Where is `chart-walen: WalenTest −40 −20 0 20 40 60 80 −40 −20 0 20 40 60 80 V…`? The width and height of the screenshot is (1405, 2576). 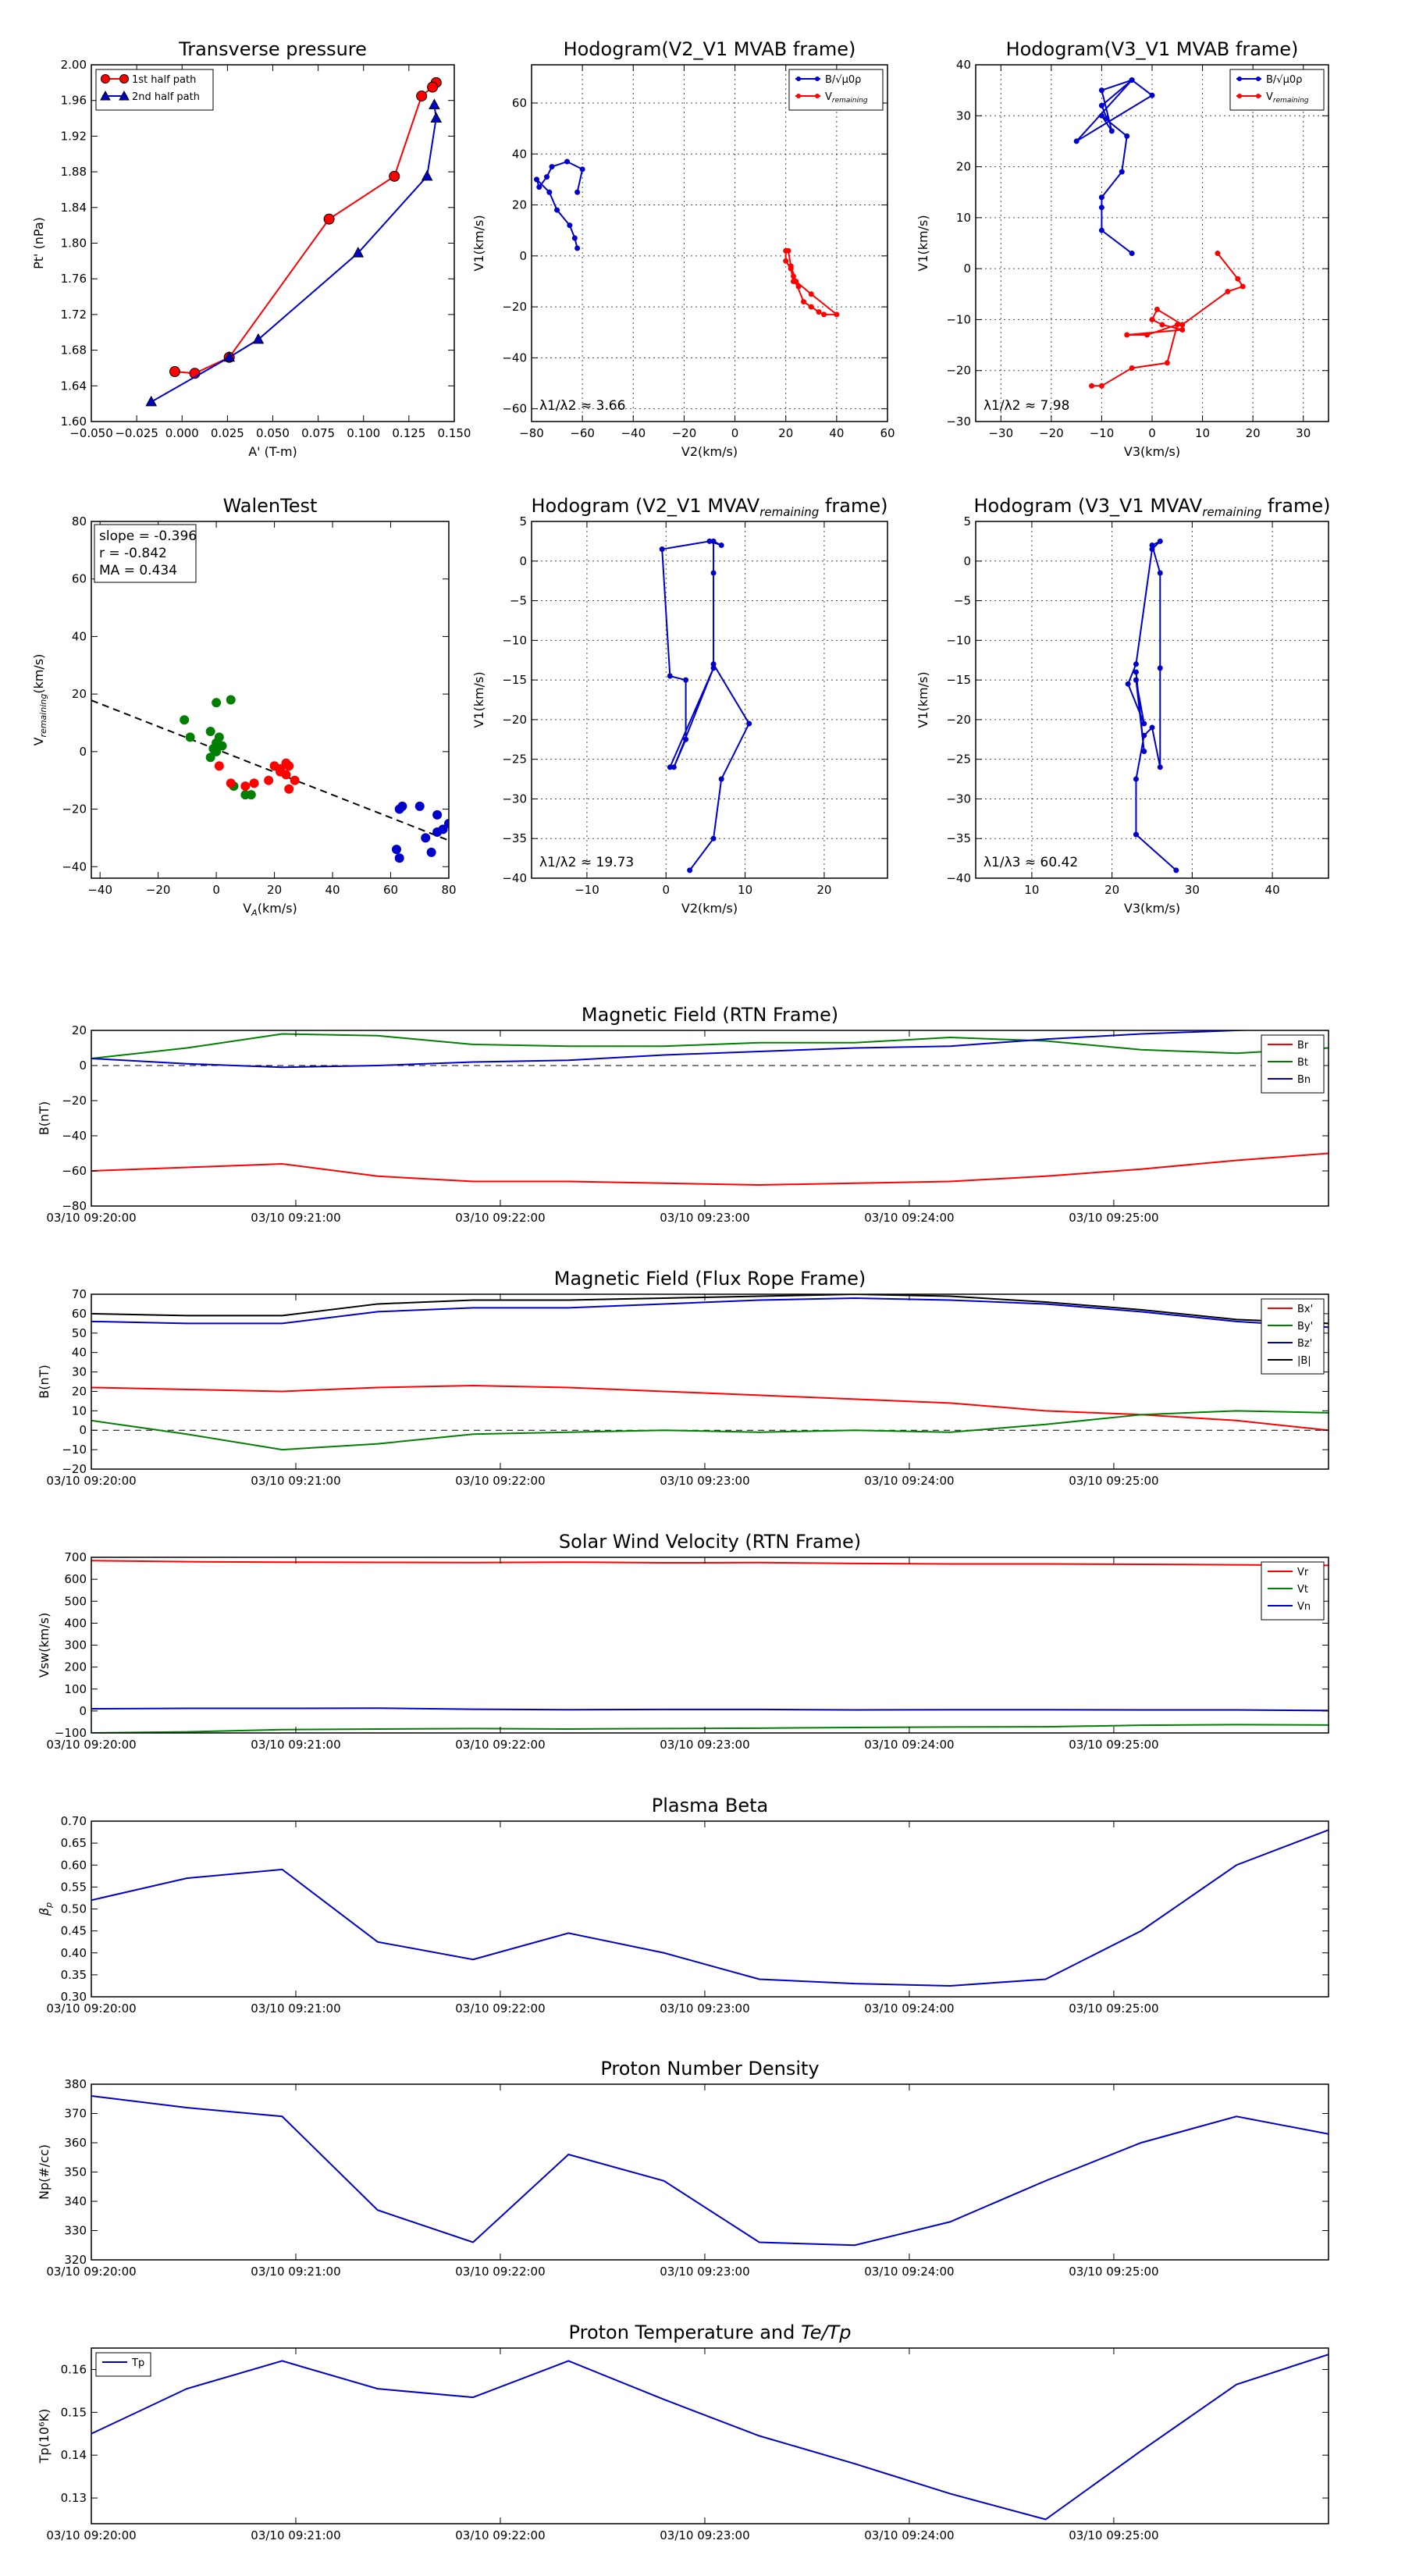 chart-walen: WalenTest −40 −20 0 20 40 60 80 −40 −20 0 20 40 60 80 V… is located at coordinates (244, 706).